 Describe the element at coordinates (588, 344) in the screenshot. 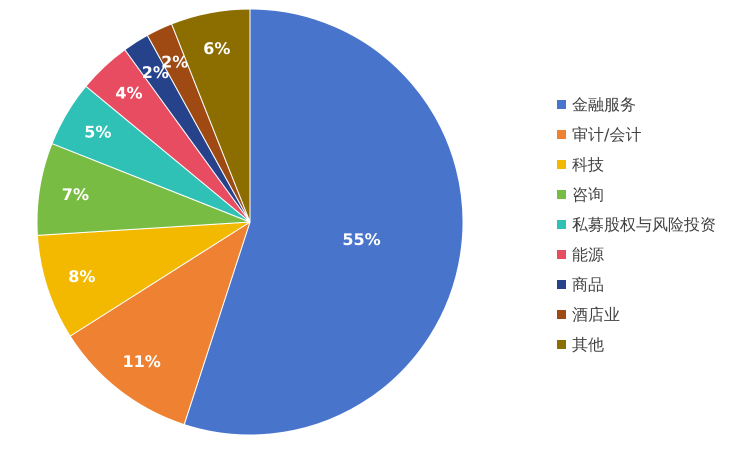

I see `legend-label: 其他` at that location.